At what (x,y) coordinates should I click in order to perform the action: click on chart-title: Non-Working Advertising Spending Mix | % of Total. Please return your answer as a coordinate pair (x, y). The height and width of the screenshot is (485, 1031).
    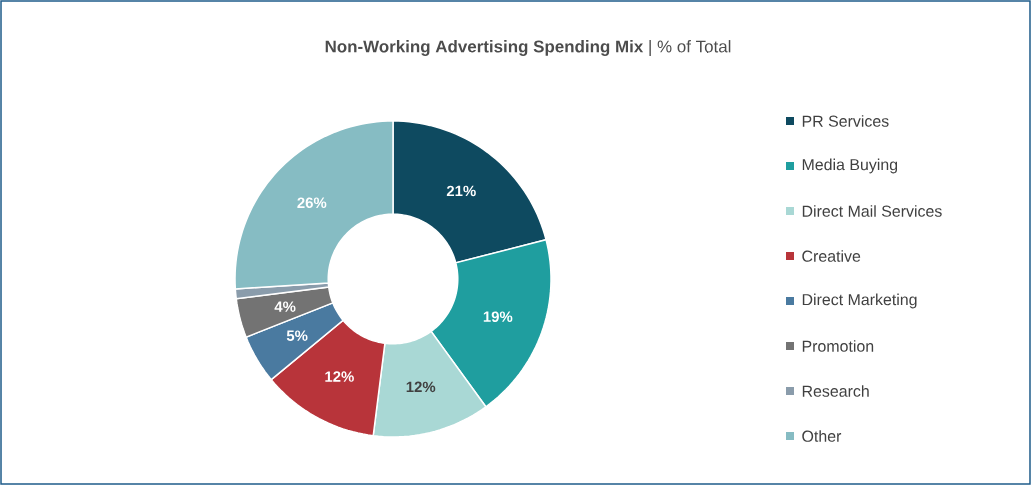
    Looking at the image, I should click on (528, 48).